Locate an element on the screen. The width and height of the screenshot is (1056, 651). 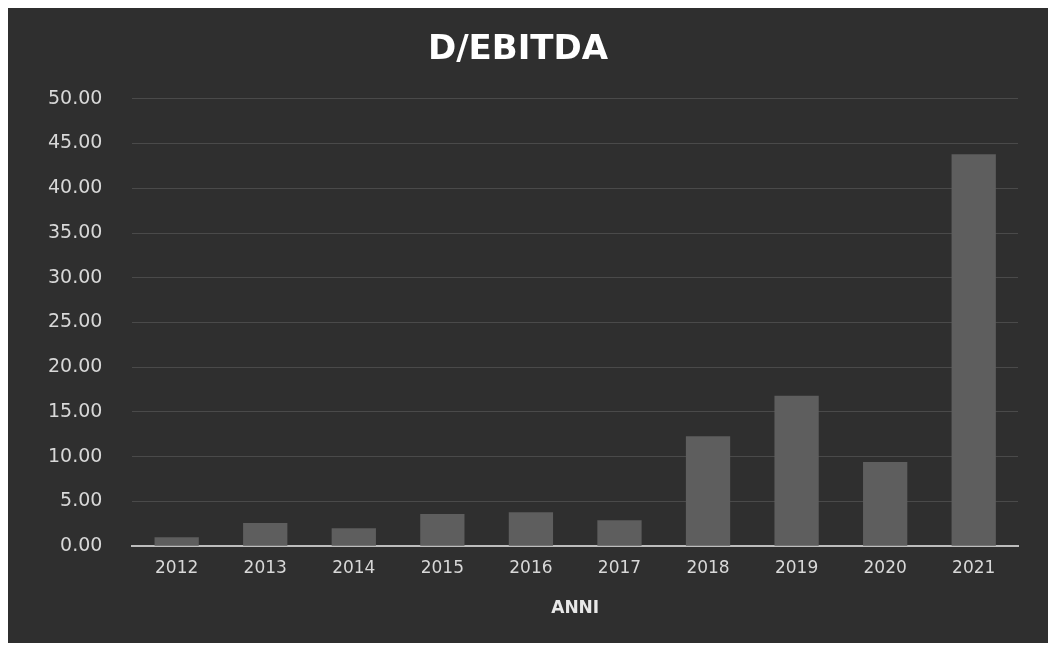
x-axis-title: ANNI is located at coordinates (575, 607).